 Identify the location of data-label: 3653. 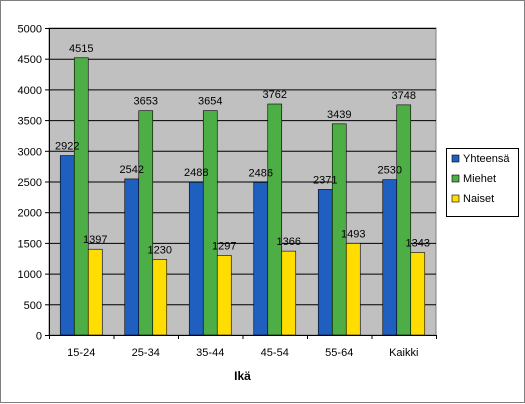
(146, 102).